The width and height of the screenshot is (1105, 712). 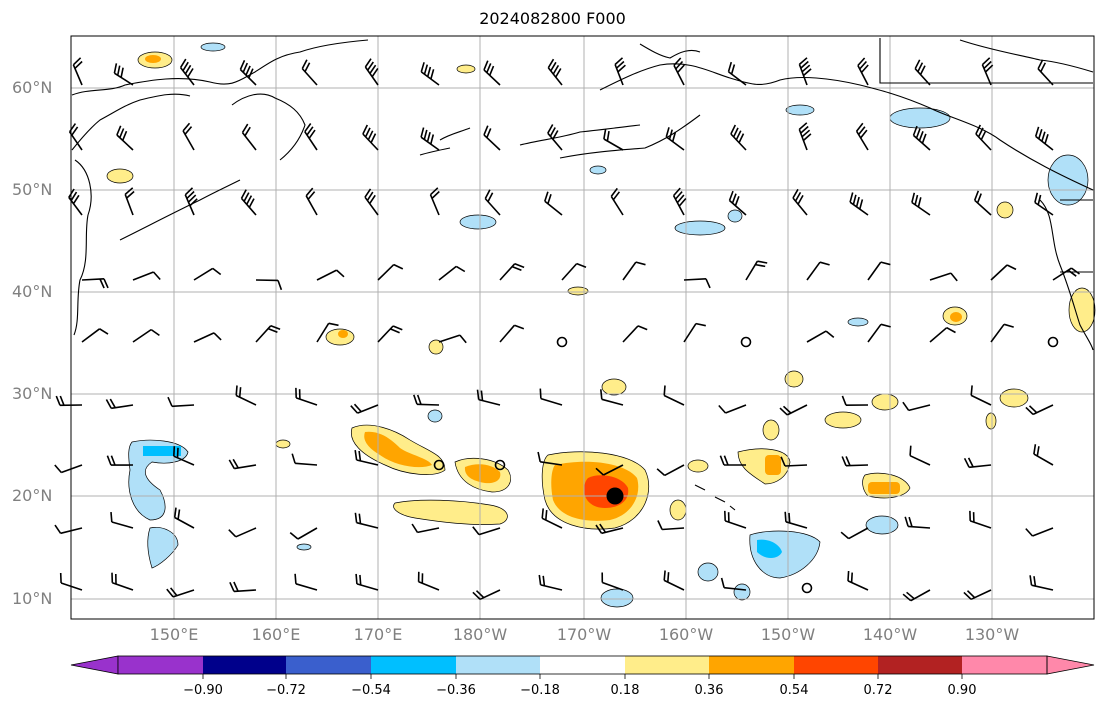 I want to click on colorbar-tick-label: 0.54, so click(x=794, y=690).